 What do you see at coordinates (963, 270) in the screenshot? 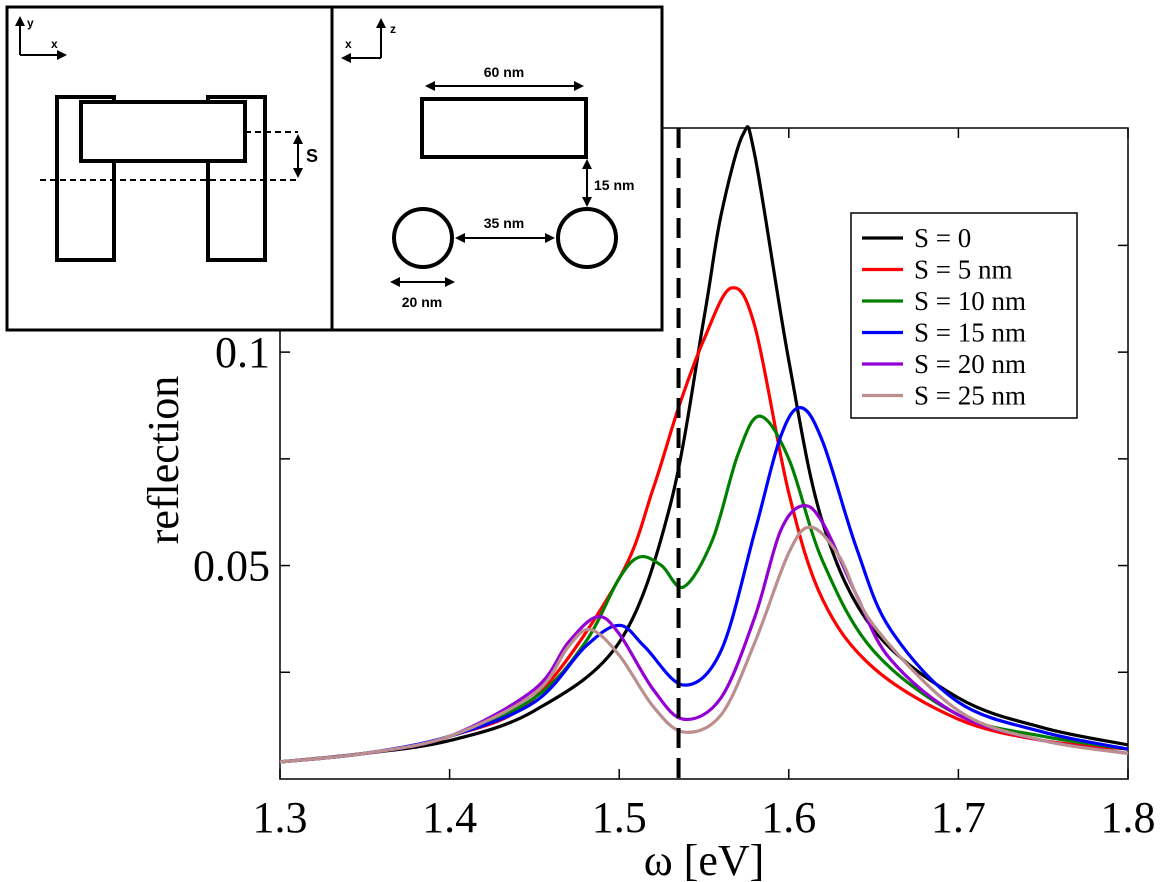
I see `legend-label: S = 5 nm` at bounding box center [963, 270].